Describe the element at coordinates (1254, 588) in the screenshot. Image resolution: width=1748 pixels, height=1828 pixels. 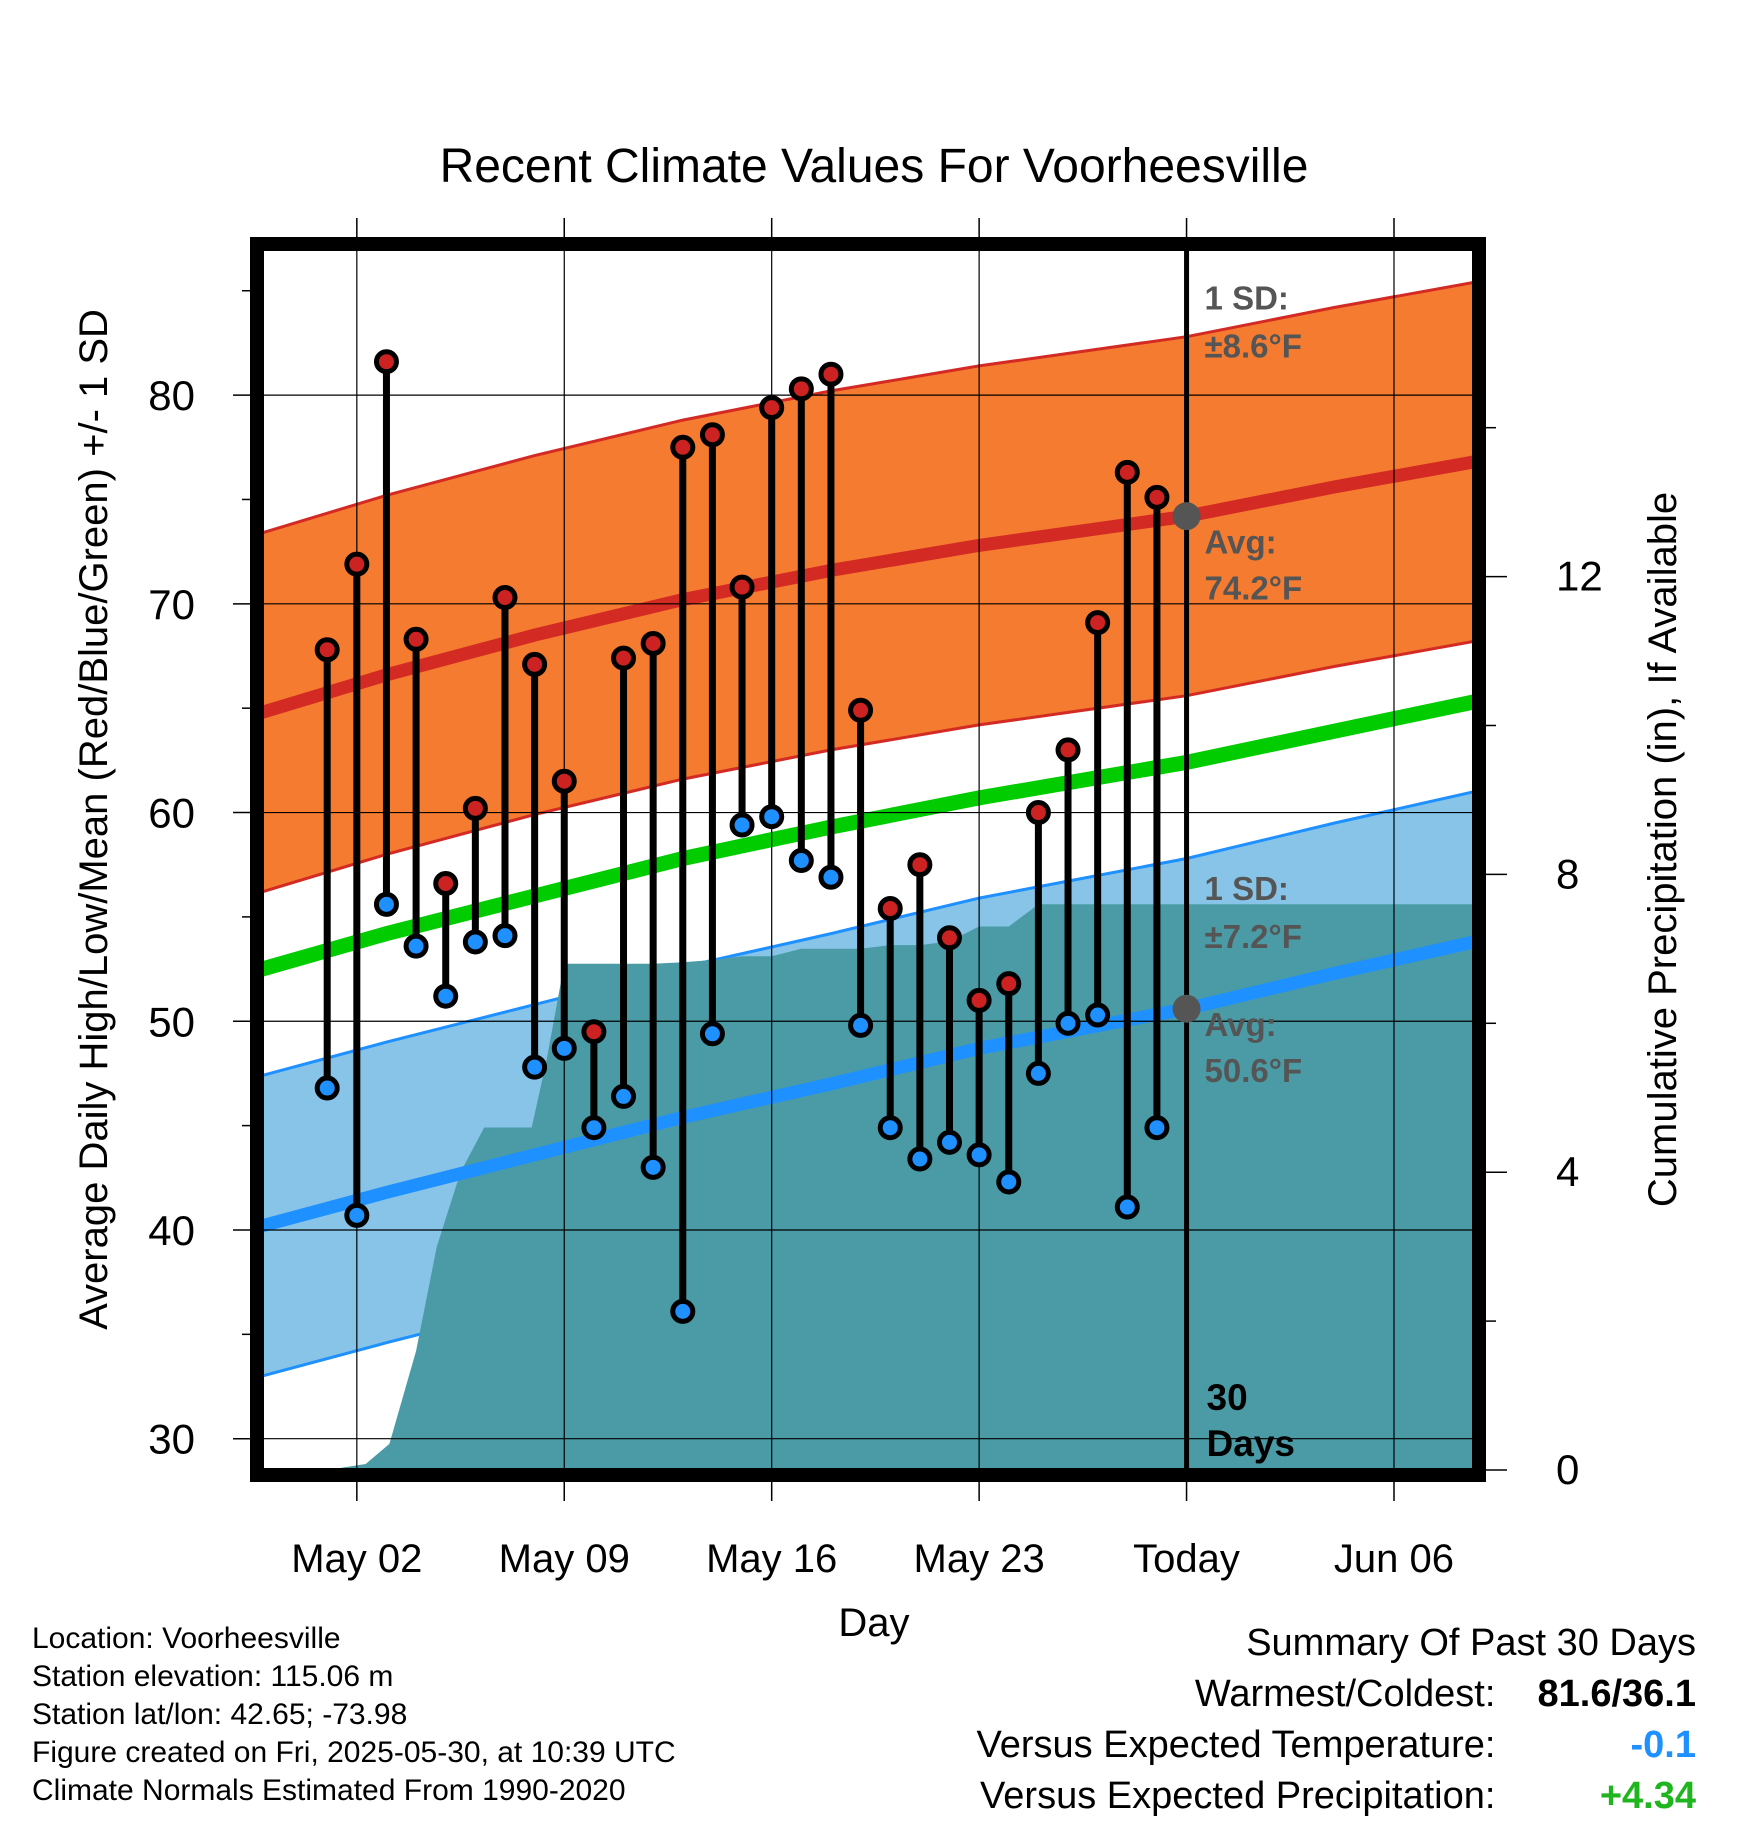
I see `high-avg-value: 74.2°F` at that location.